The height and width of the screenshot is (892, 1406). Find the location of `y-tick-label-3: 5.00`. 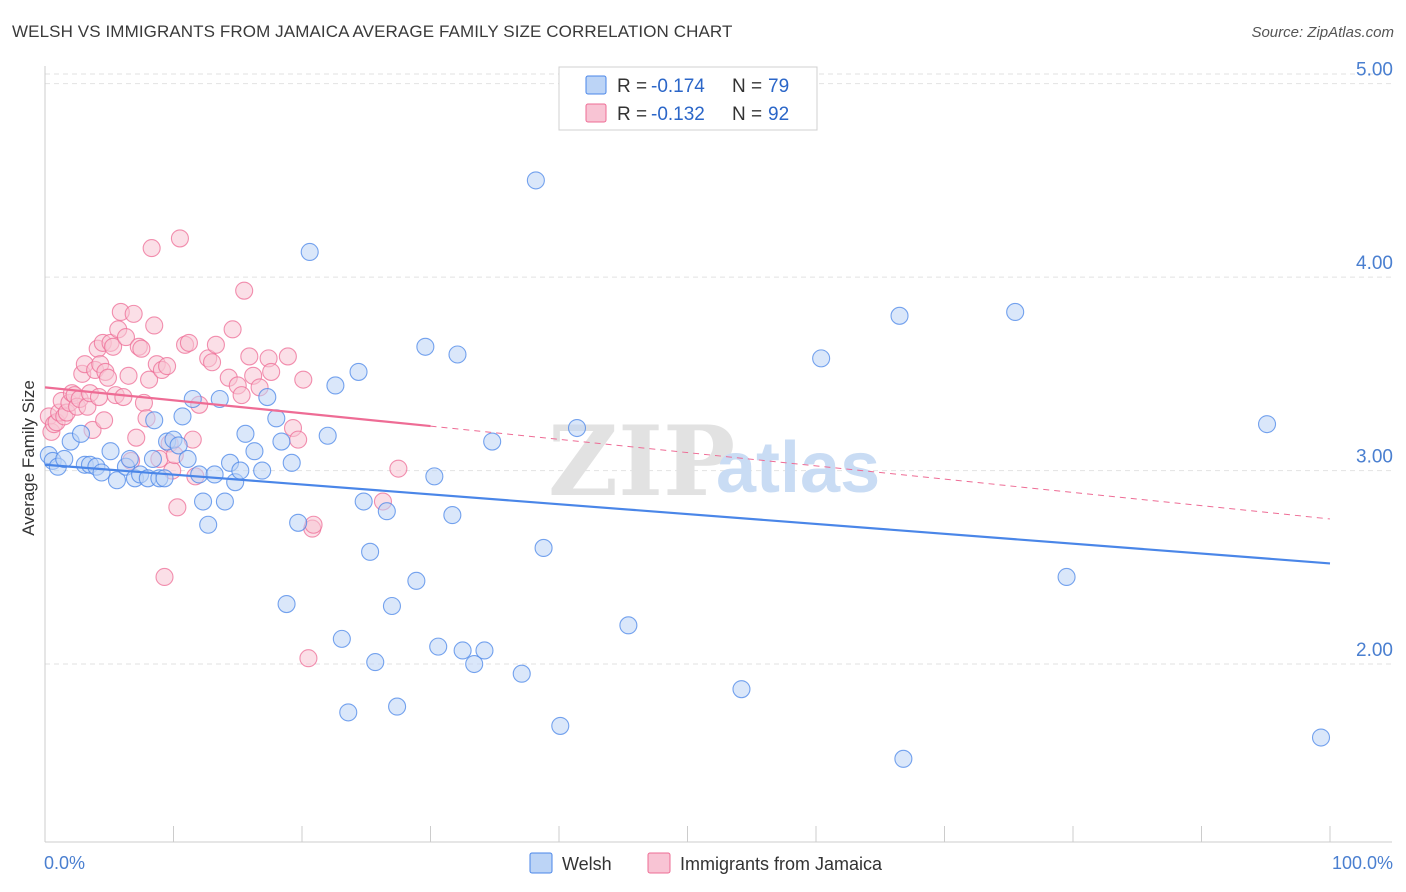

y-tick-label-3: 5.00 is located at coordinates (1374, 70).